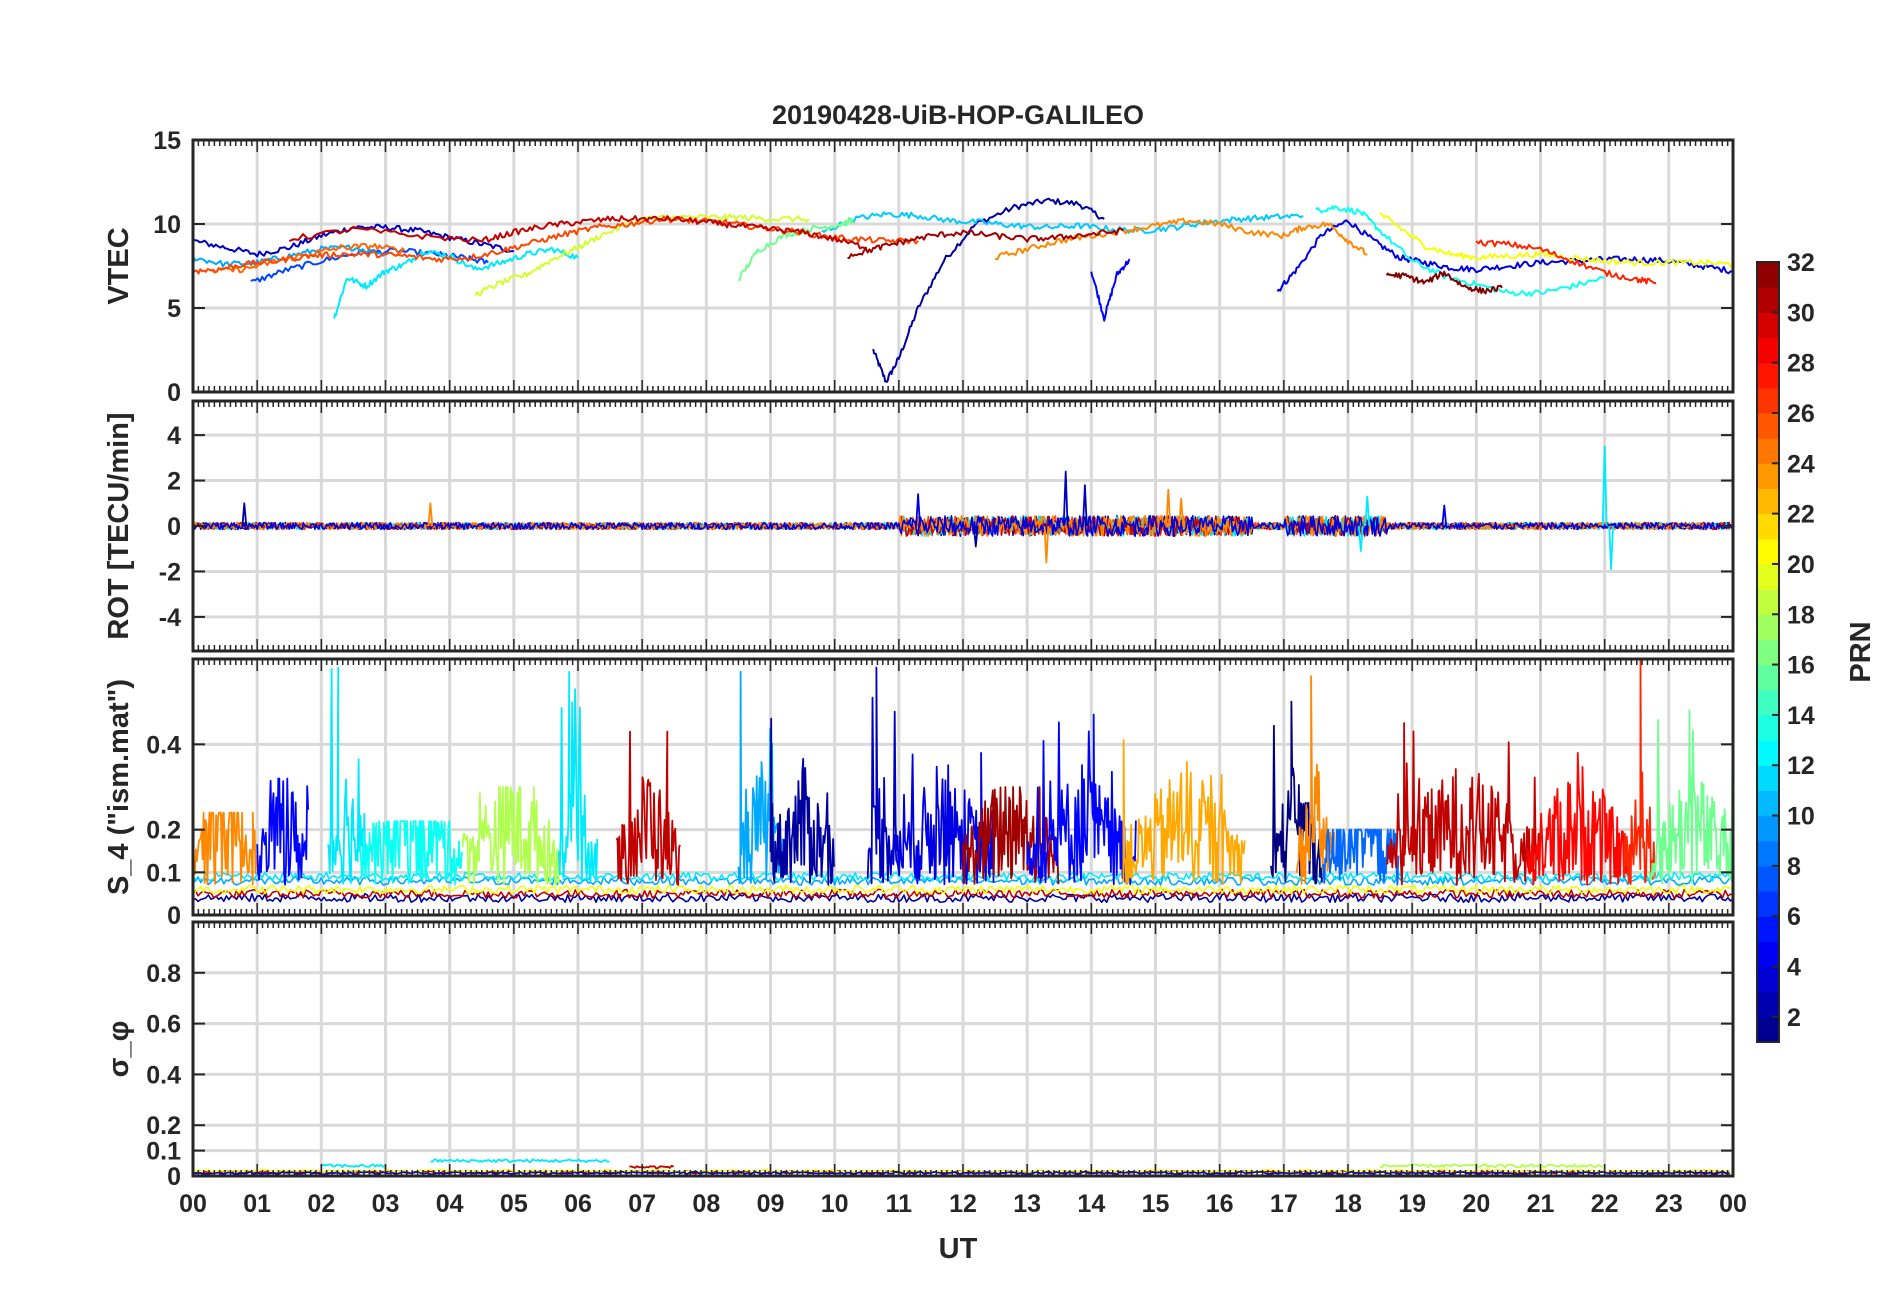  What do you see at coordinates (1794, 867) in the screenshot?
I see `colorbar-tick-label: 8` at bounding box center [1794, 867].